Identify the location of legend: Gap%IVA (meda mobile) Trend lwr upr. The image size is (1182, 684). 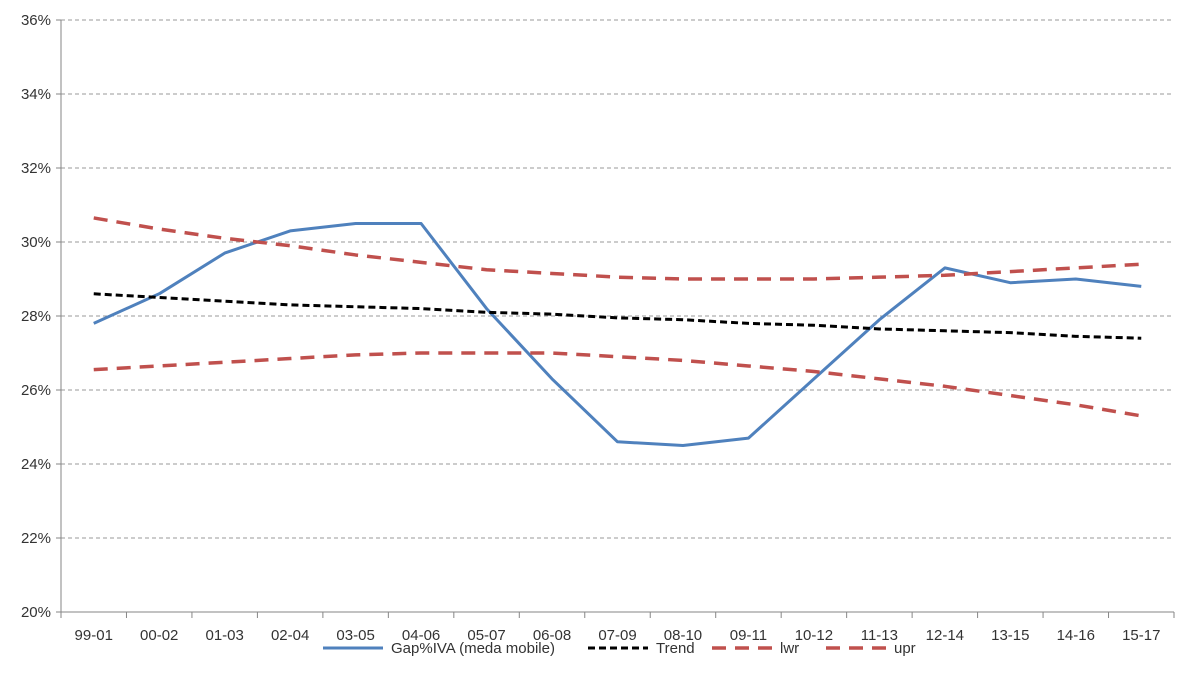
(619, 648).